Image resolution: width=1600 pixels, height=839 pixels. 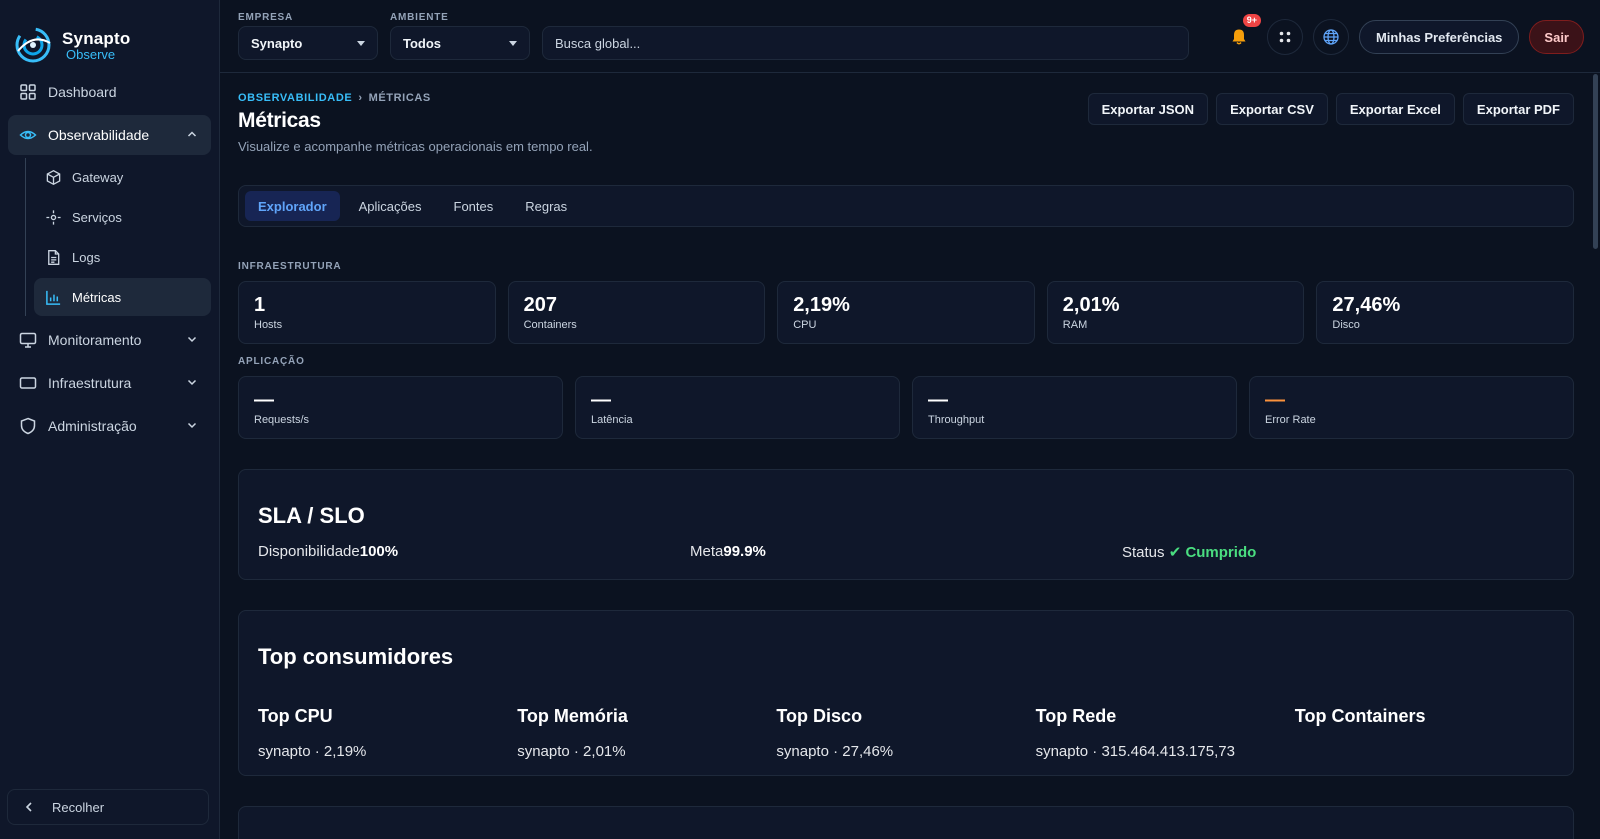 I want to click on stat-value: 2,01%, so click(x=1091, y=305).